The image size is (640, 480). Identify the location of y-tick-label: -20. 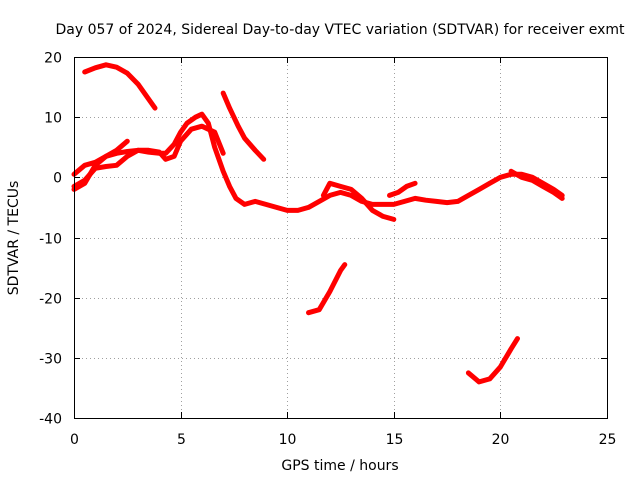
(50, 300).